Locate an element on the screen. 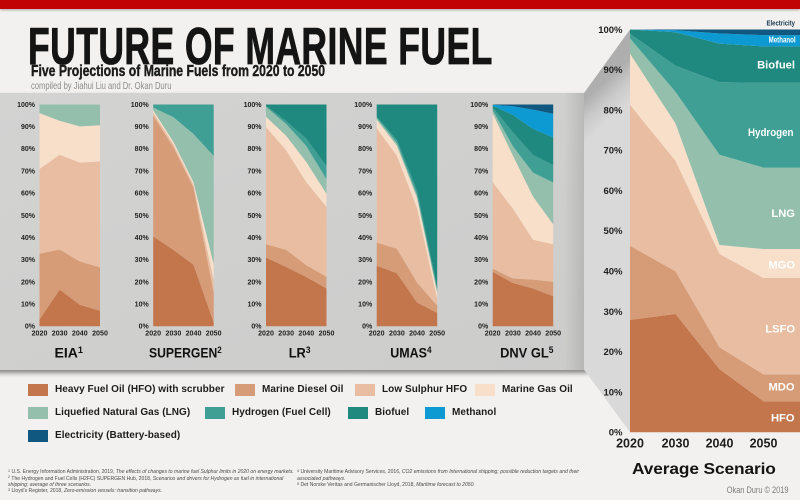 This screenshot has width=800, height=500. svg-text: Hydrogen is located at coordinates (771, 133).